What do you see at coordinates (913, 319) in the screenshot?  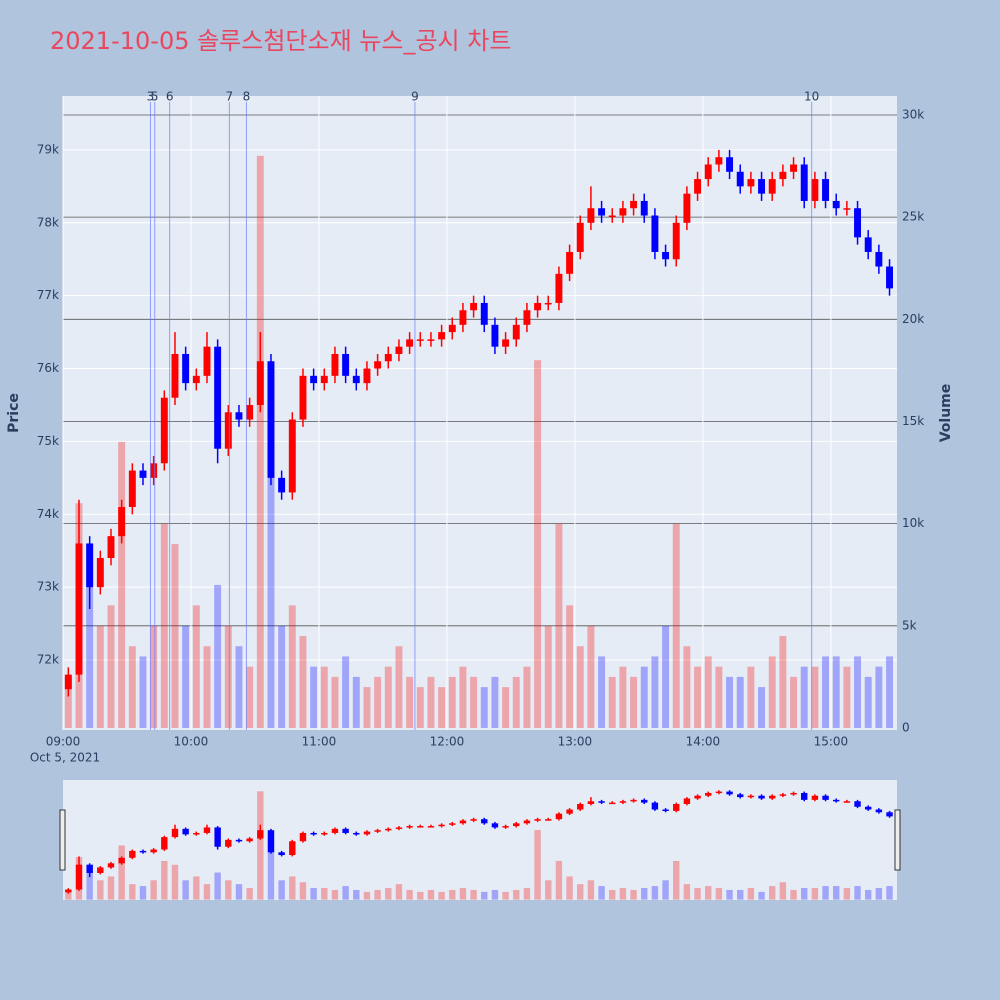 I see `y2-tick-label: 20k` at bounding box center [913, 319].